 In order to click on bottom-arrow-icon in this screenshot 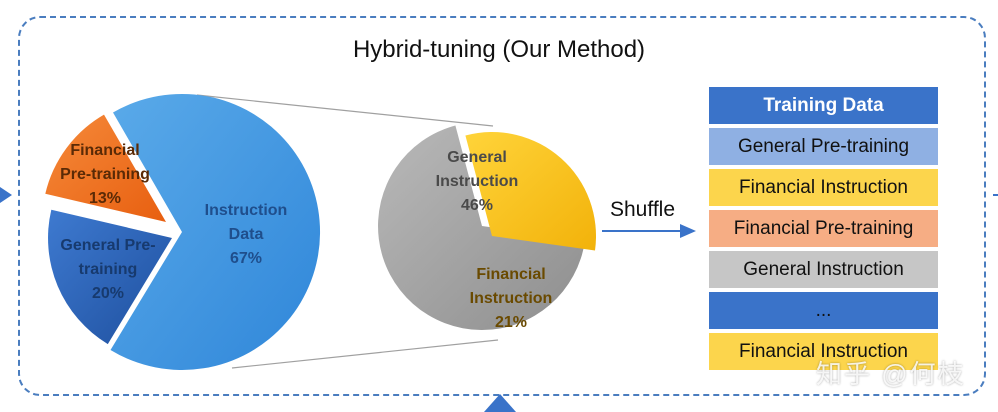, I will do `click(500, 403)`.